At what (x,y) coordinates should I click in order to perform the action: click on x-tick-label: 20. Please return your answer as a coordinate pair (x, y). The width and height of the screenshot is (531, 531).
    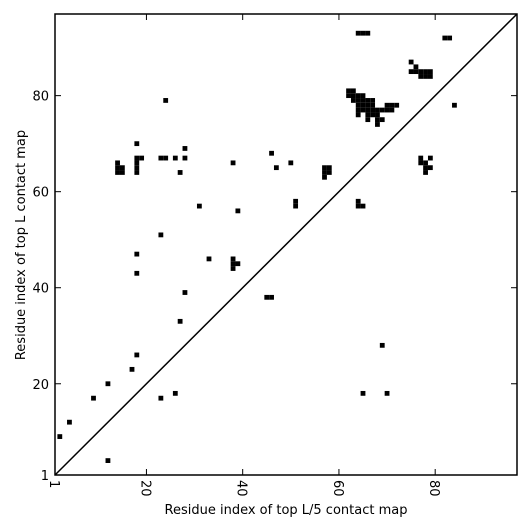
    Looking at the image, I should click on (144, 488).